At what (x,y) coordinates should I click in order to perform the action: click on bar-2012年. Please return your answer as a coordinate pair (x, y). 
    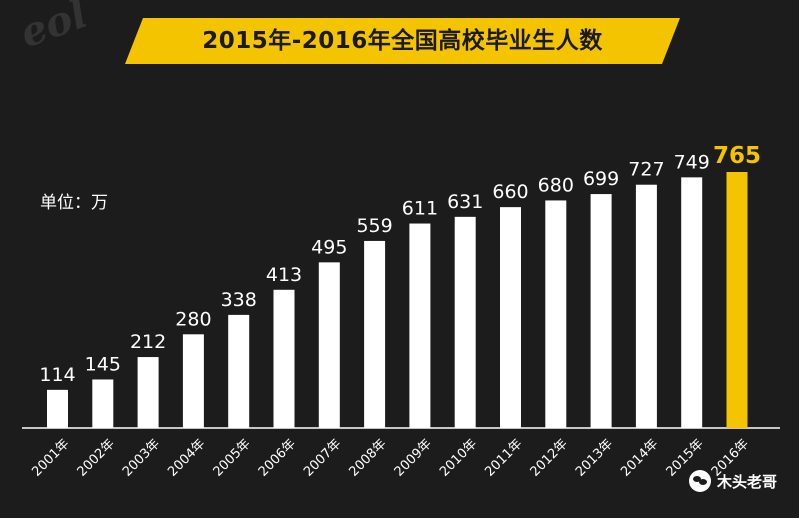
    Looking at the image, I should click on (556, 314).